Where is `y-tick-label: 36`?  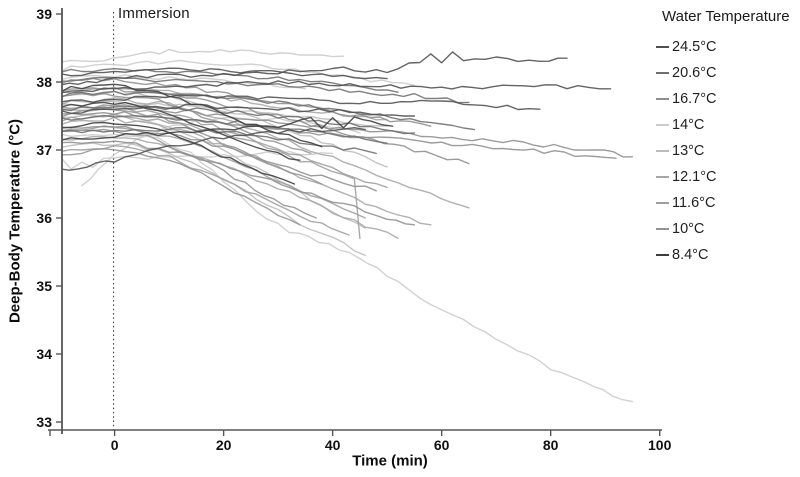
y-tick-label: 36 is located at coordinates (44, 218).